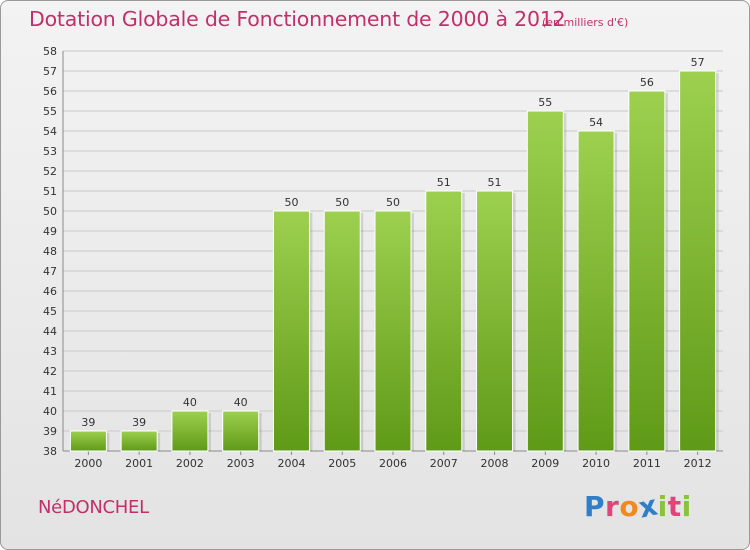 This screenshot has height=550, width=750. I want to click on y-tick-label: 40, so click(50, 411).